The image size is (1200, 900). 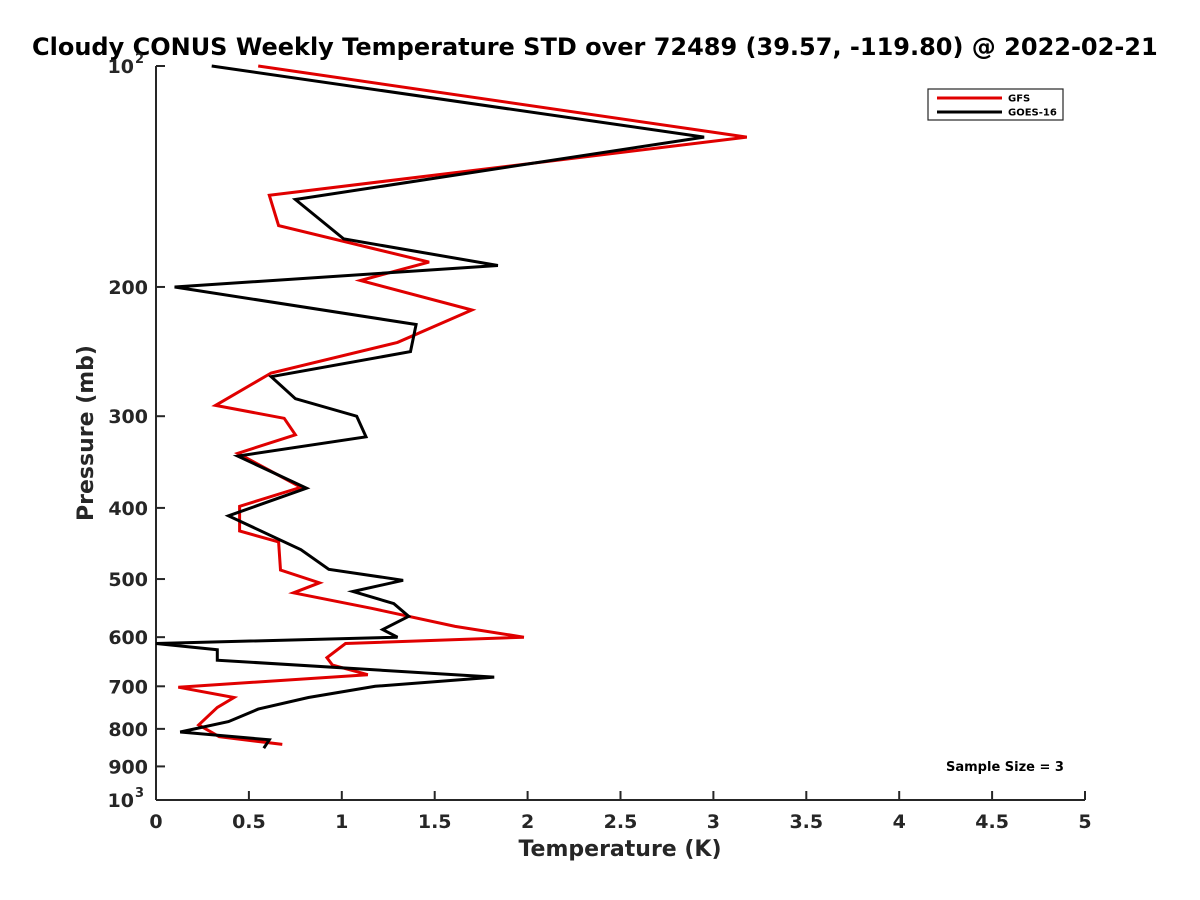 What do you see at coordinates (341, 822) in the screenshot?
I see `x-tick-label: 1` at bounding box center [341, 822].